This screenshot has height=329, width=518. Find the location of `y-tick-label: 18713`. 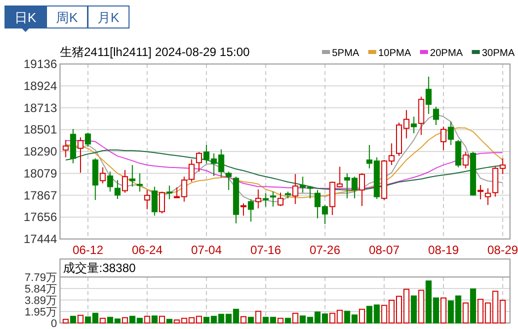

y-tick-label: 18713 is located at coordinates (41, 107).